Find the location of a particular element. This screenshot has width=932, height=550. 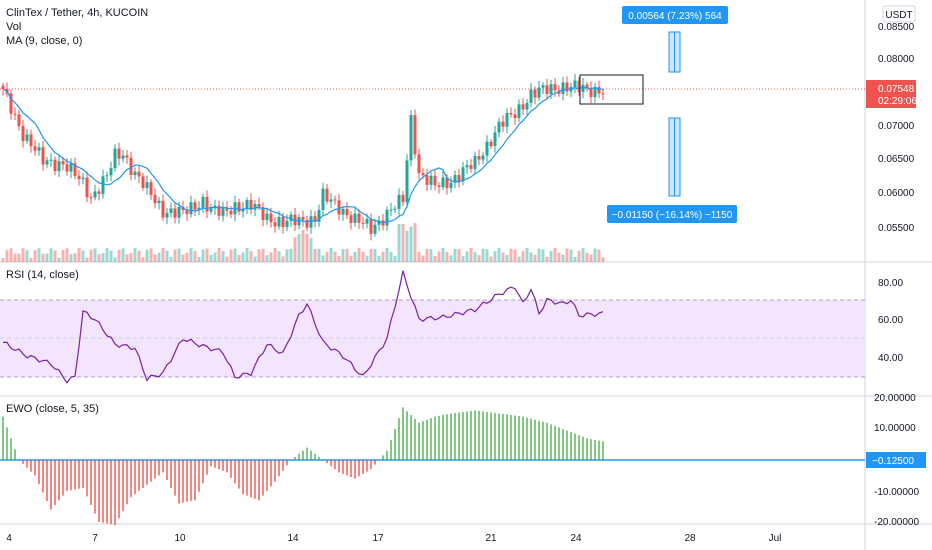

measure-down-label: −0.01150 (−16.14%) −1150 is located at coordinates (672, 214).